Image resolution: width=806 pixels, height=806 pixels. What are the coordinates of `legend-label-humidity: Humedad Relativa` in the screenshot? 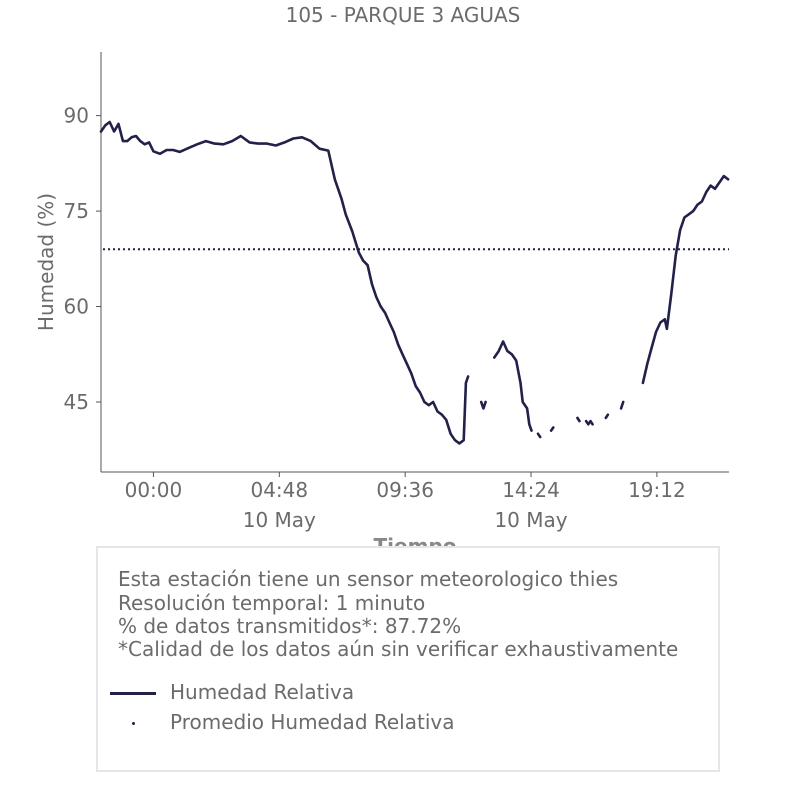 It's located at (262, 692).